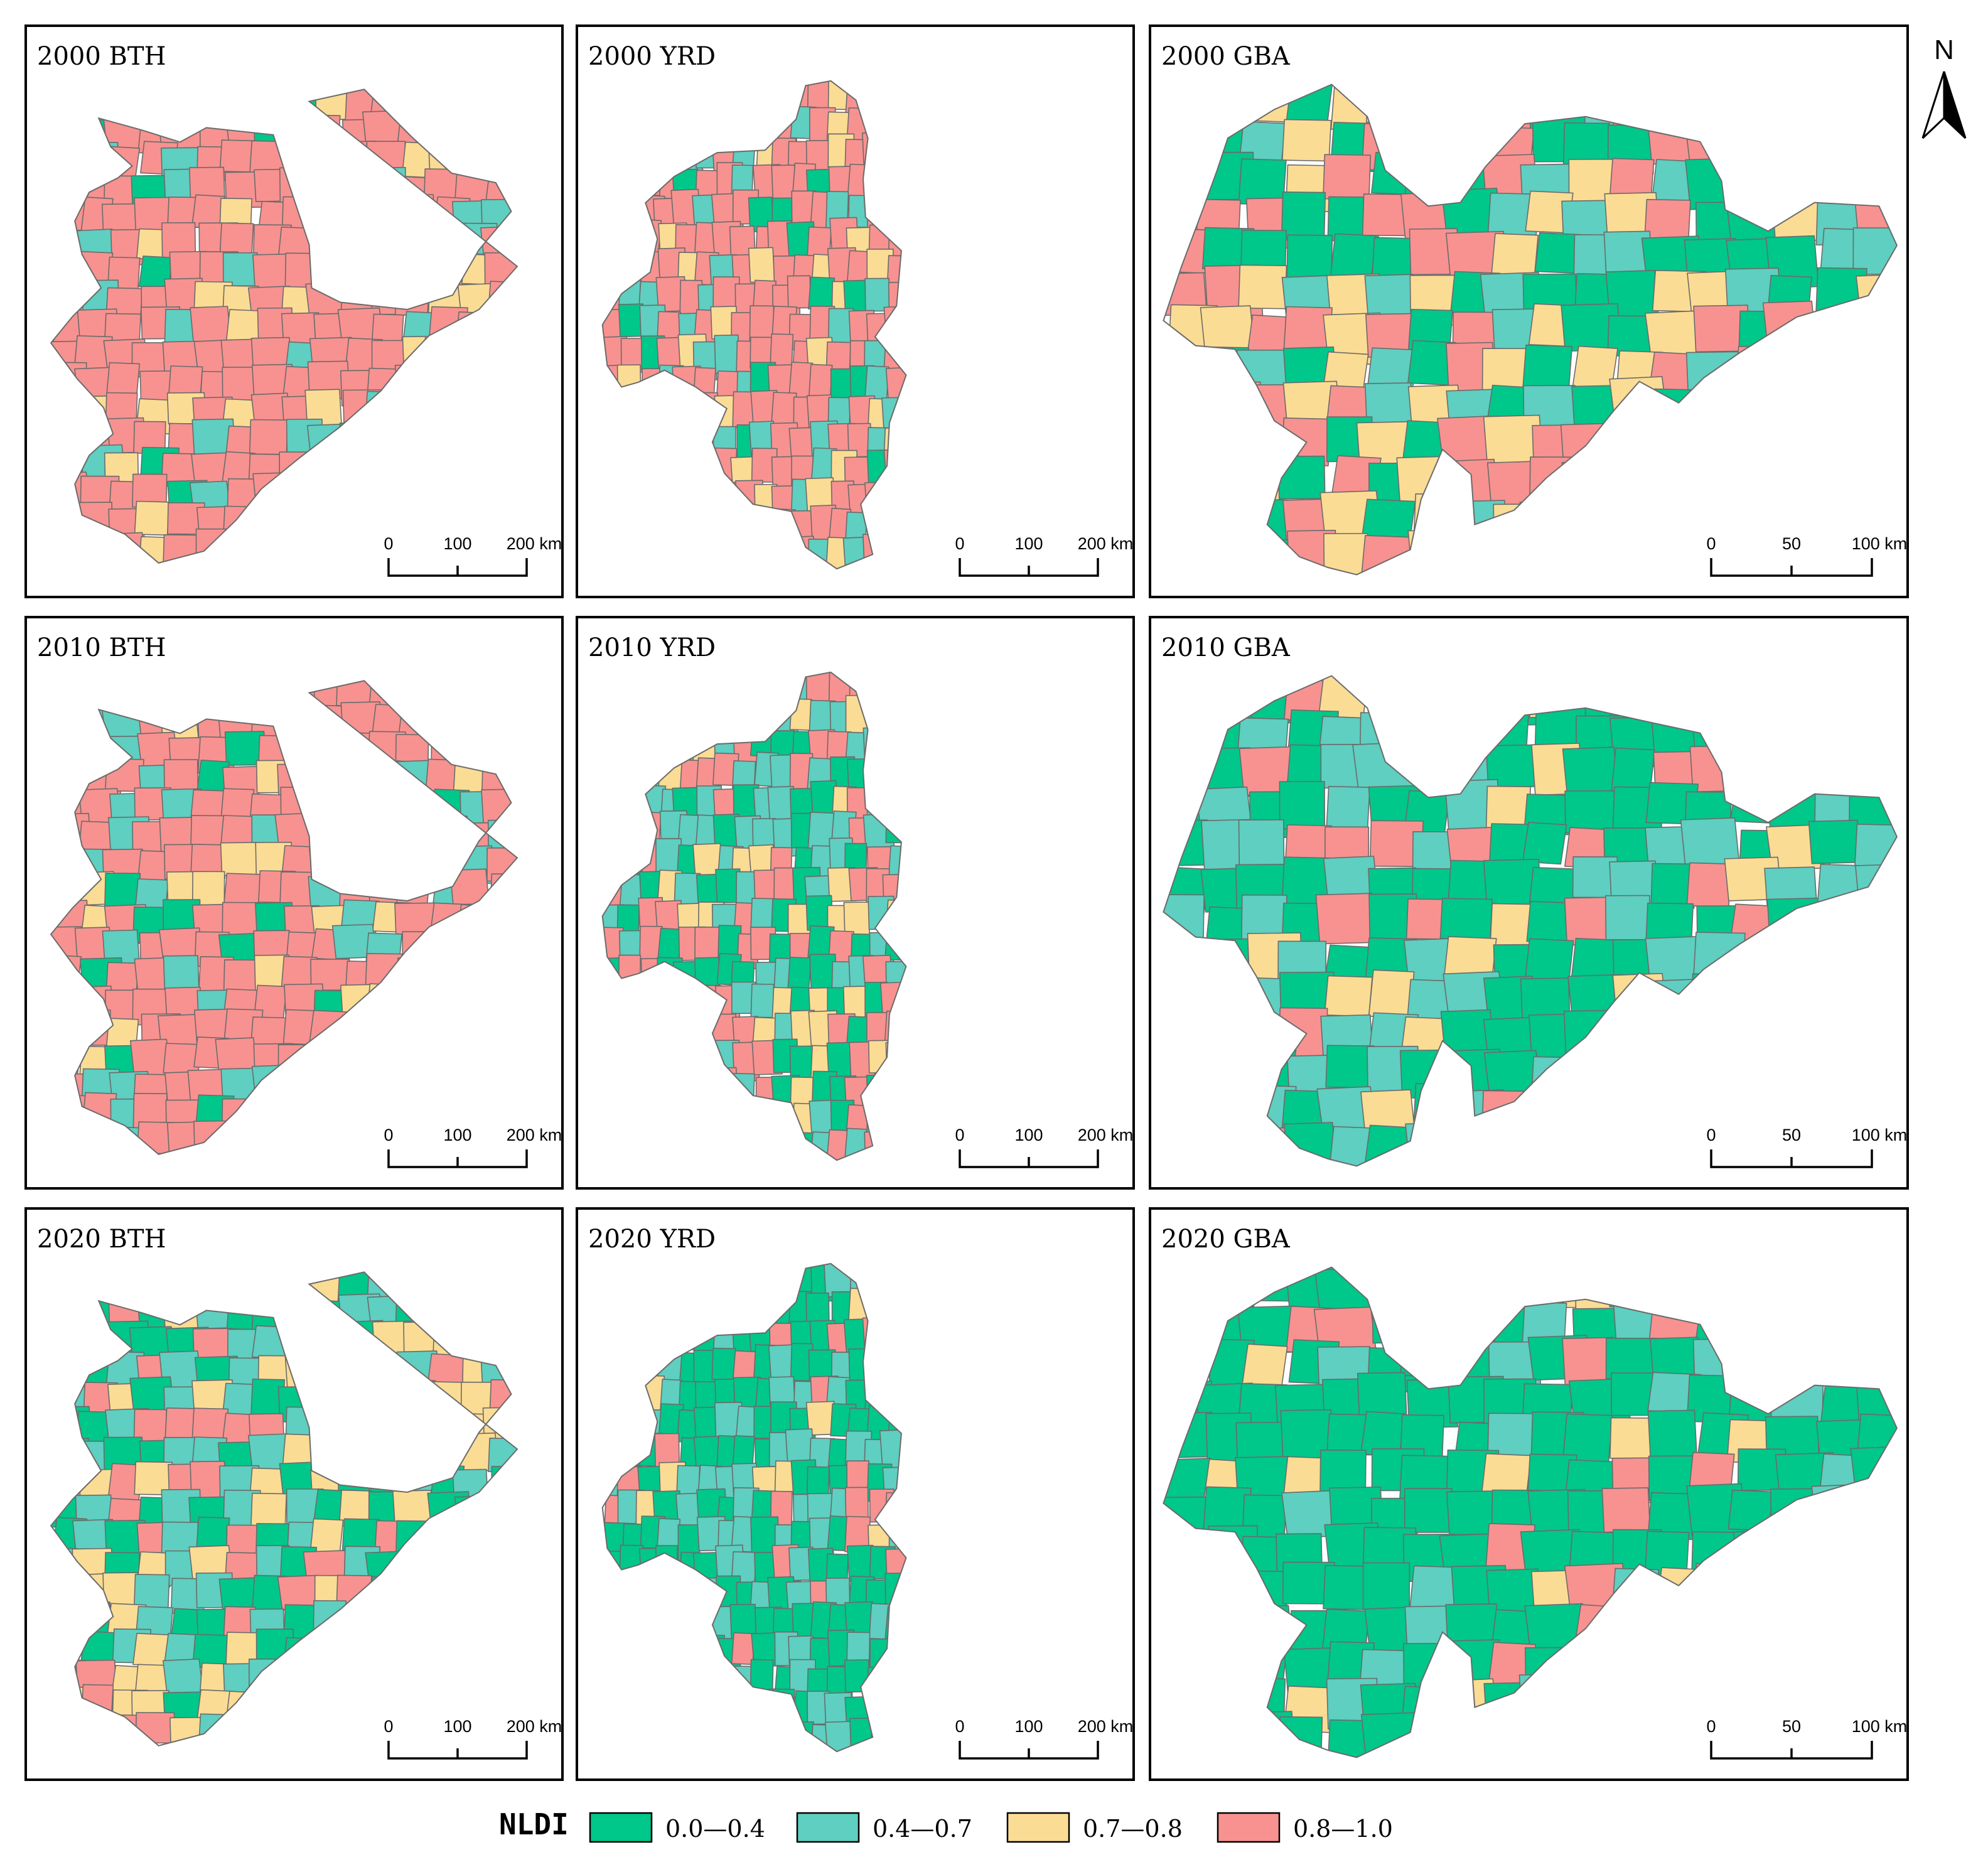  I want to click on panel-title: 2020 BTH, so click(101, 1240).